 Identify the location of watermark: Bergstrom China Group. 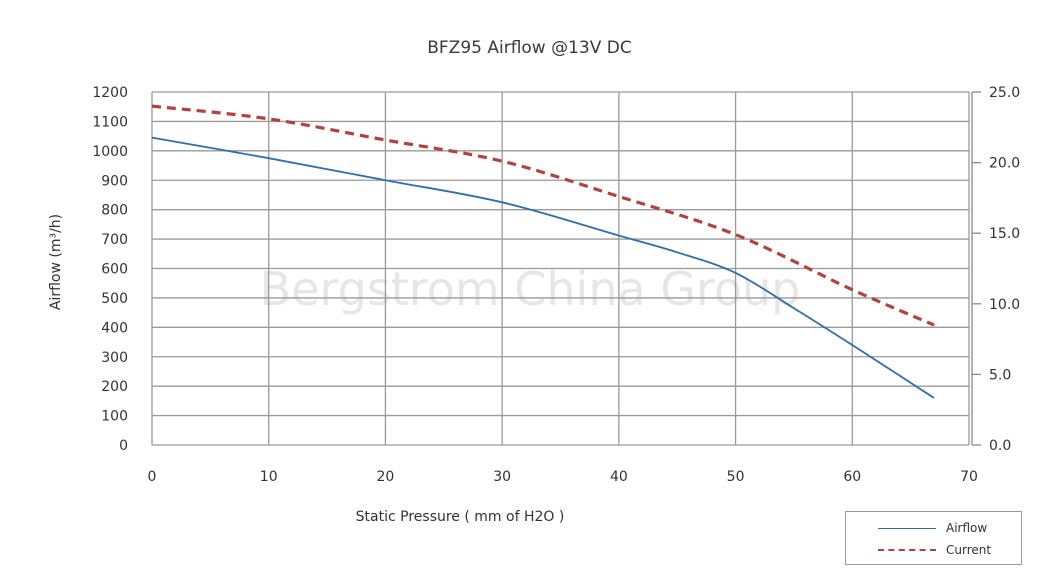
(530, 289).